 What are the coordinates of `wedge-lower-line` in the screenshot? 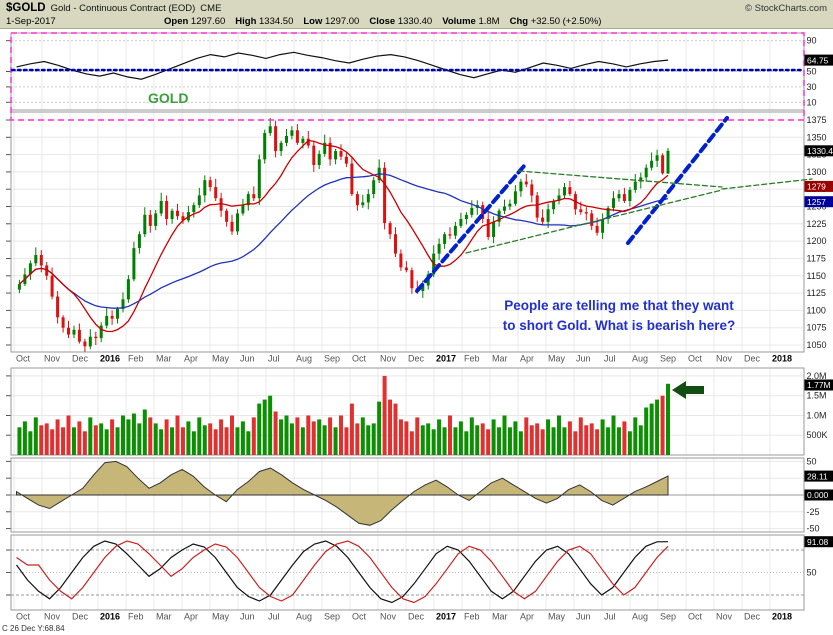 It's located at (594, 221).